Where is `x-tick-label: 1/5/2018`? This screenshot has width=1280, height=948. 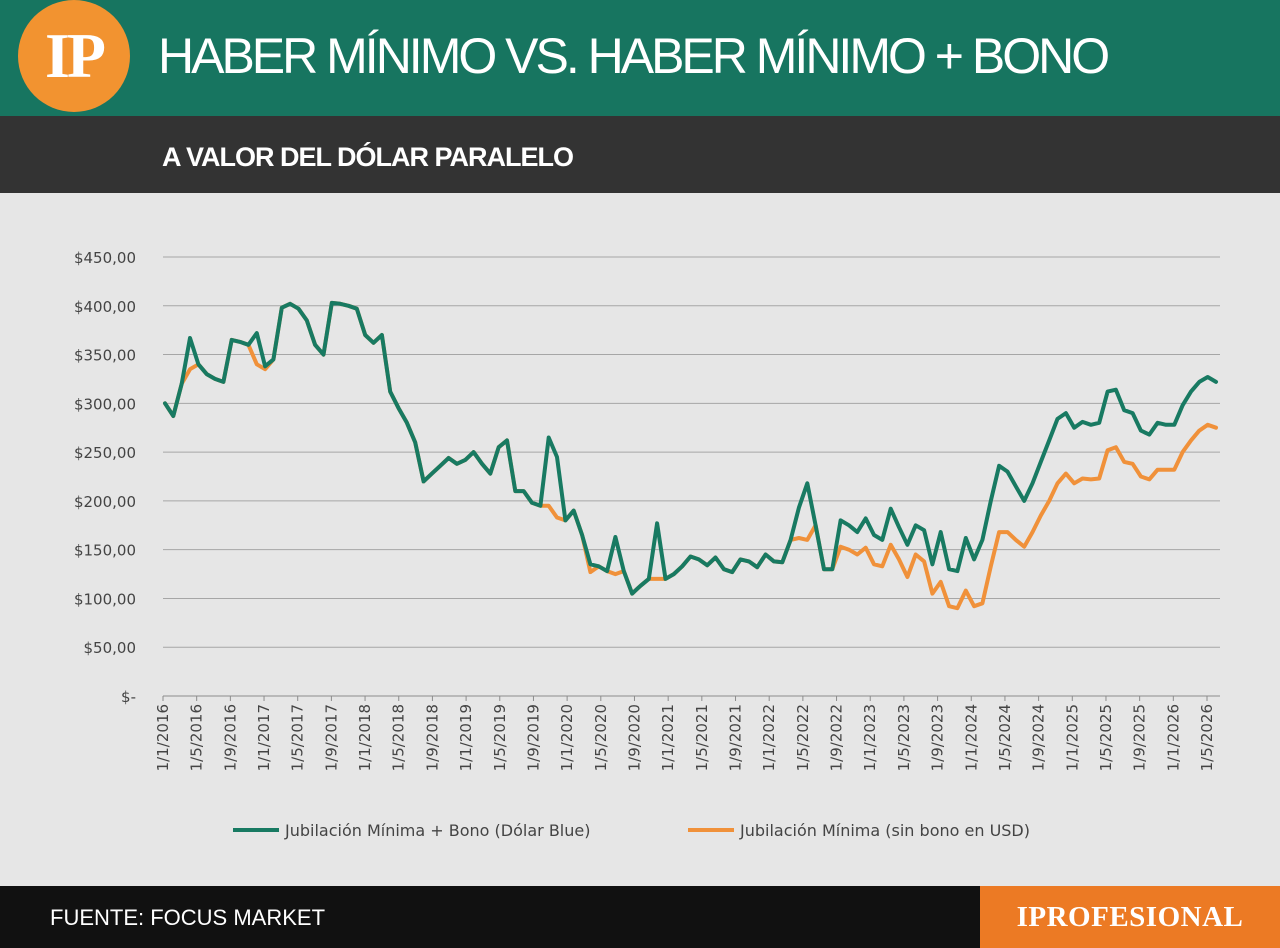
x-tick-label: 1/5/2018 is located at coordinates (399, 737).